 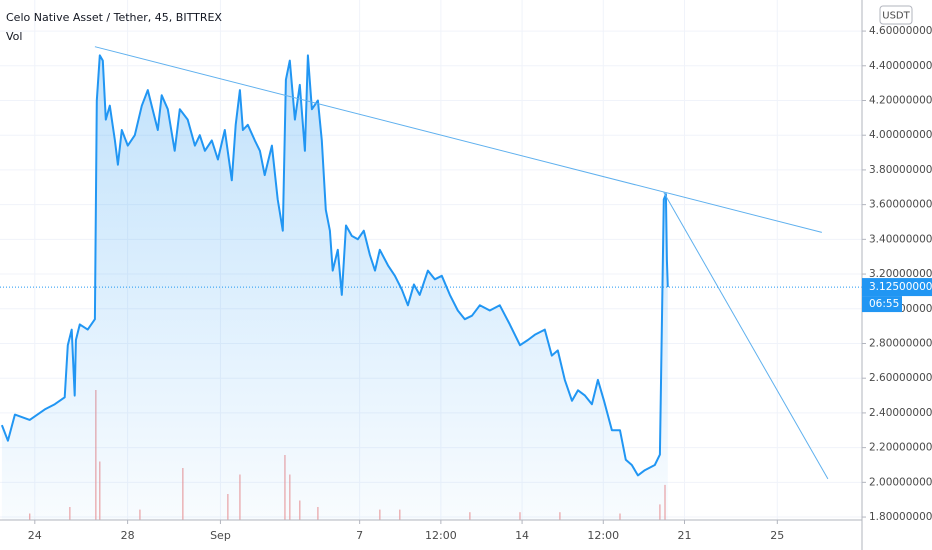 What do you see at coordinates (900, 287) in the screenshot?
I see `last-price-label: 3.12500000` at bounding box center [900, 287].